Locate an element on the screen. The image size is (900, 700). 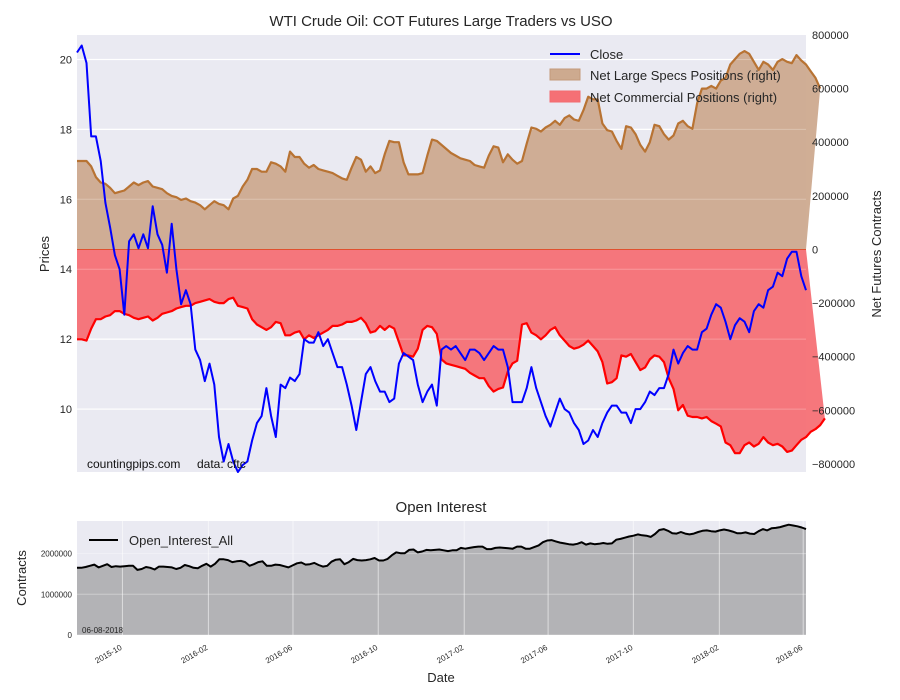
legend-swatch-commercial is located at coordinates (565, 96).